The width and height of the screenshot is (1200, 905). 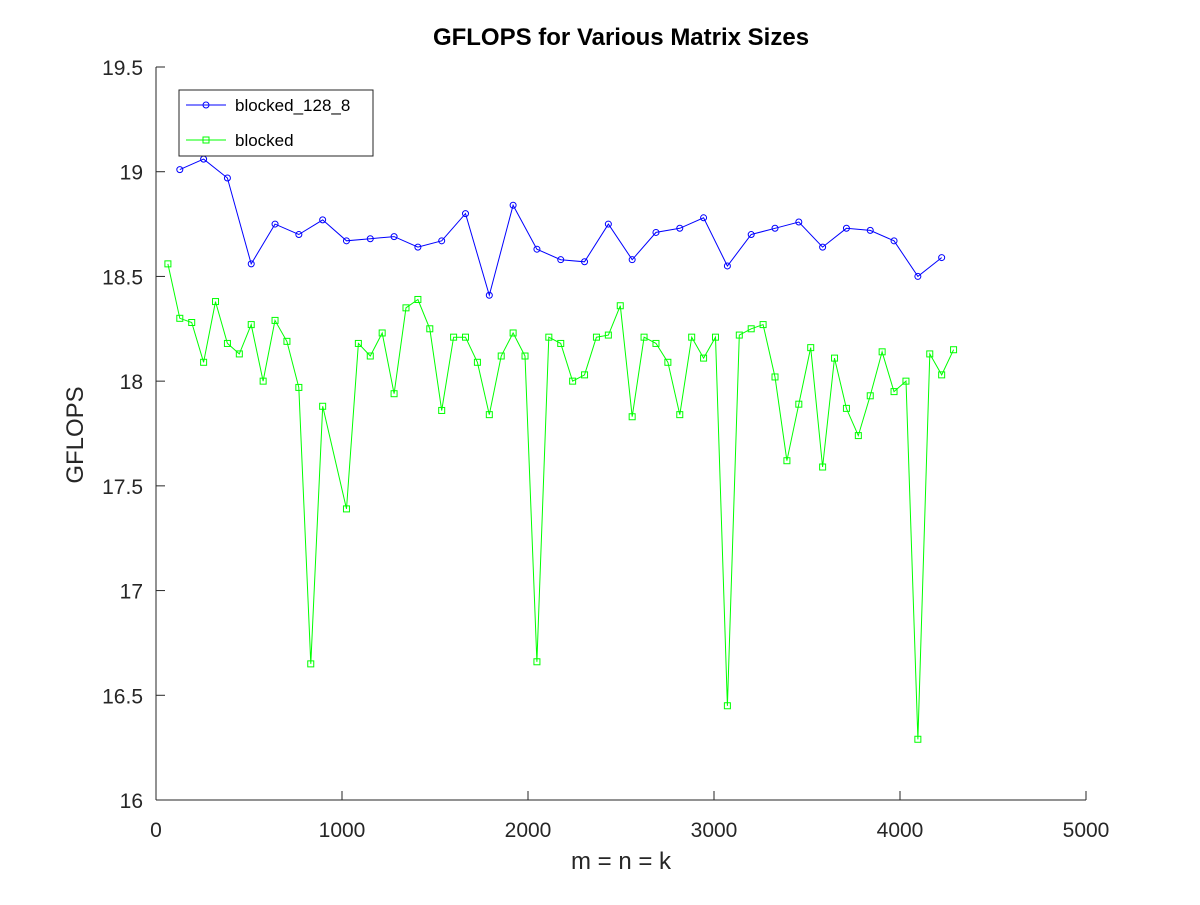 I want to click on y-tick-label: 19.5, so click(x=122, y=68).